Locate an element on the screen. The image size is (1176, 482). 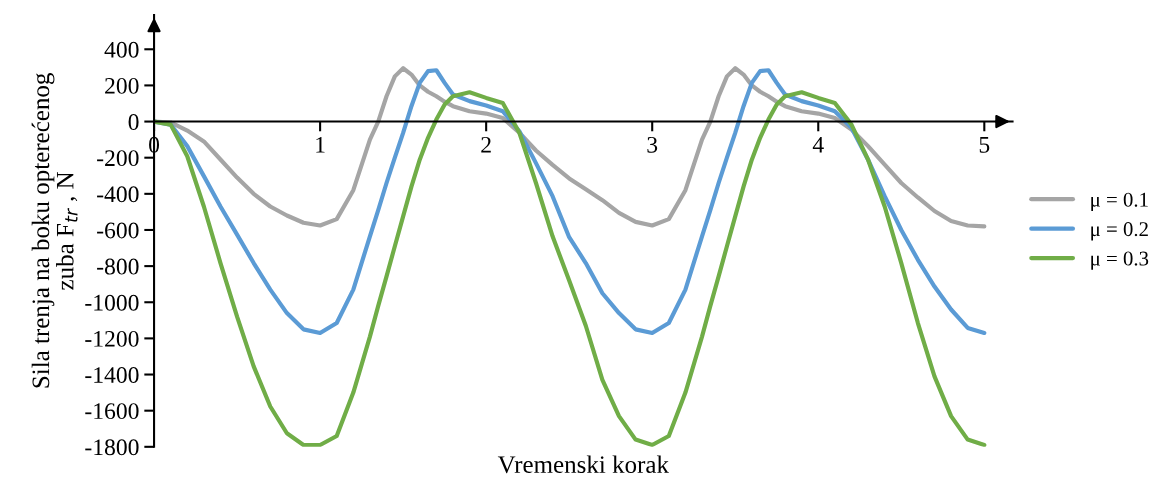
y-tick-label: -1000 is located at coordinates (112, 302).